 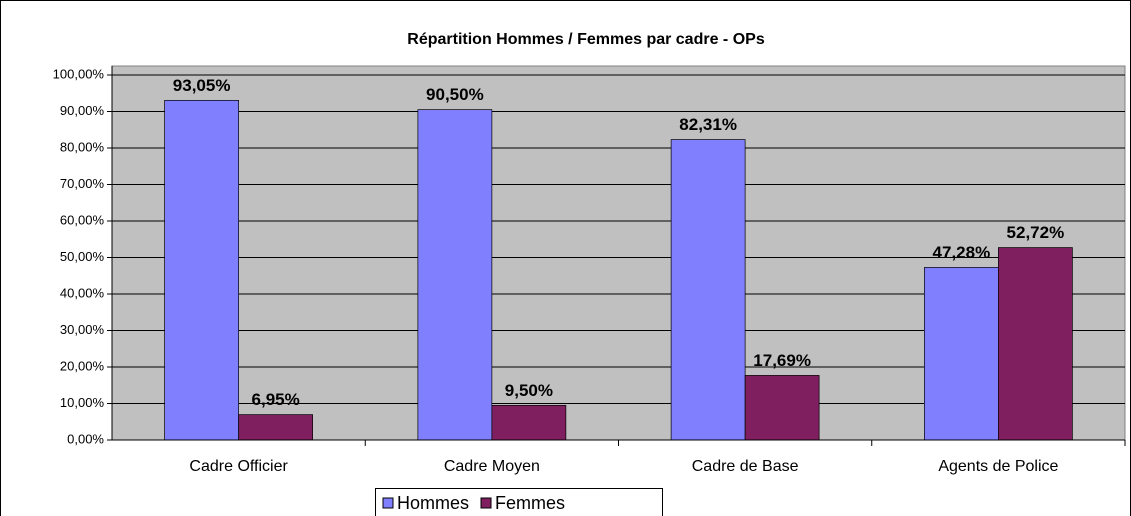 What do you see at coordinates (82, 365) in the screenshot?
I see `y-tick-label: 20,00%` at bounding box center [82, 365].